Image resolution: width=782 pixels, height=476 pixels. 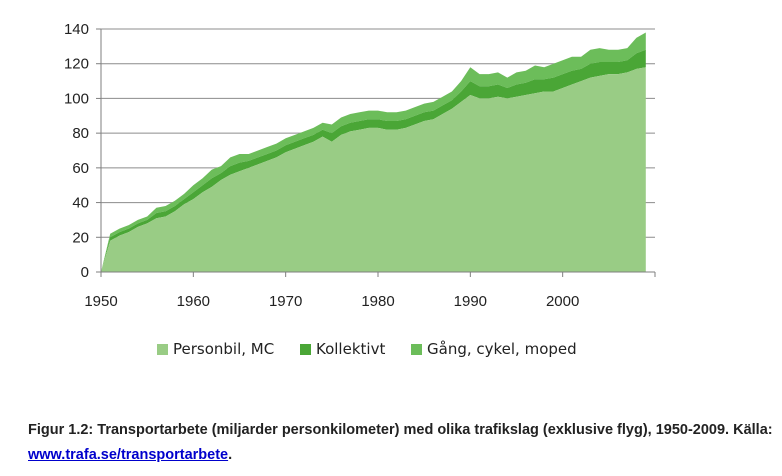 I want to click on x-tick-labels: 1950 1960 1970 1980 1990 2000, so click(x=331, y=301).